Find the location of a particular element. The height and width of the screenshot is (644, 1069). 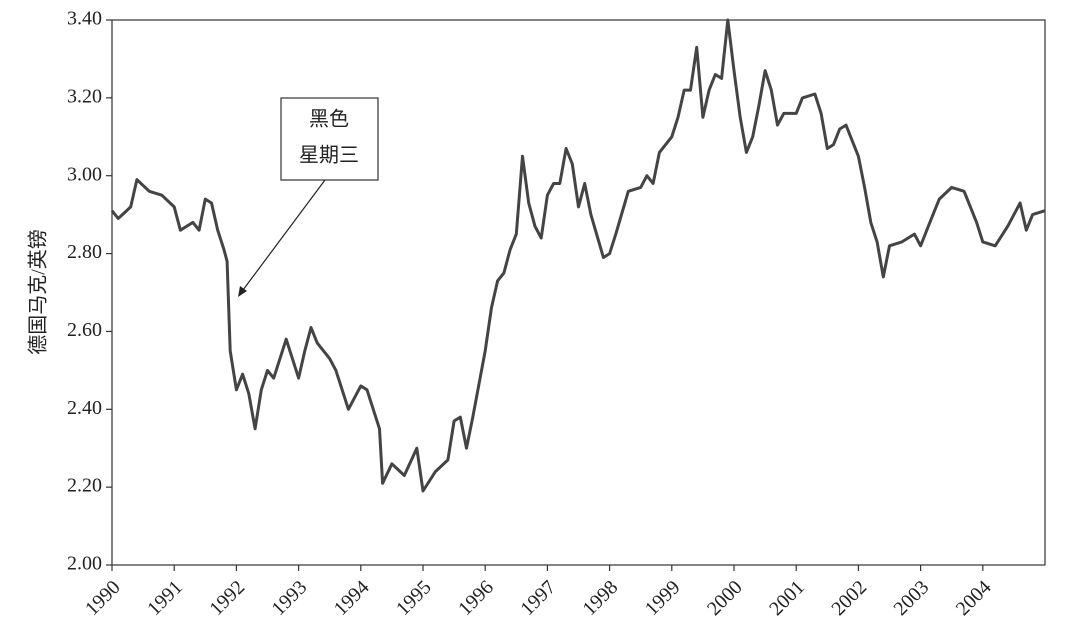

y-tick-label: 3.20 is located at coordinates (84, 96).